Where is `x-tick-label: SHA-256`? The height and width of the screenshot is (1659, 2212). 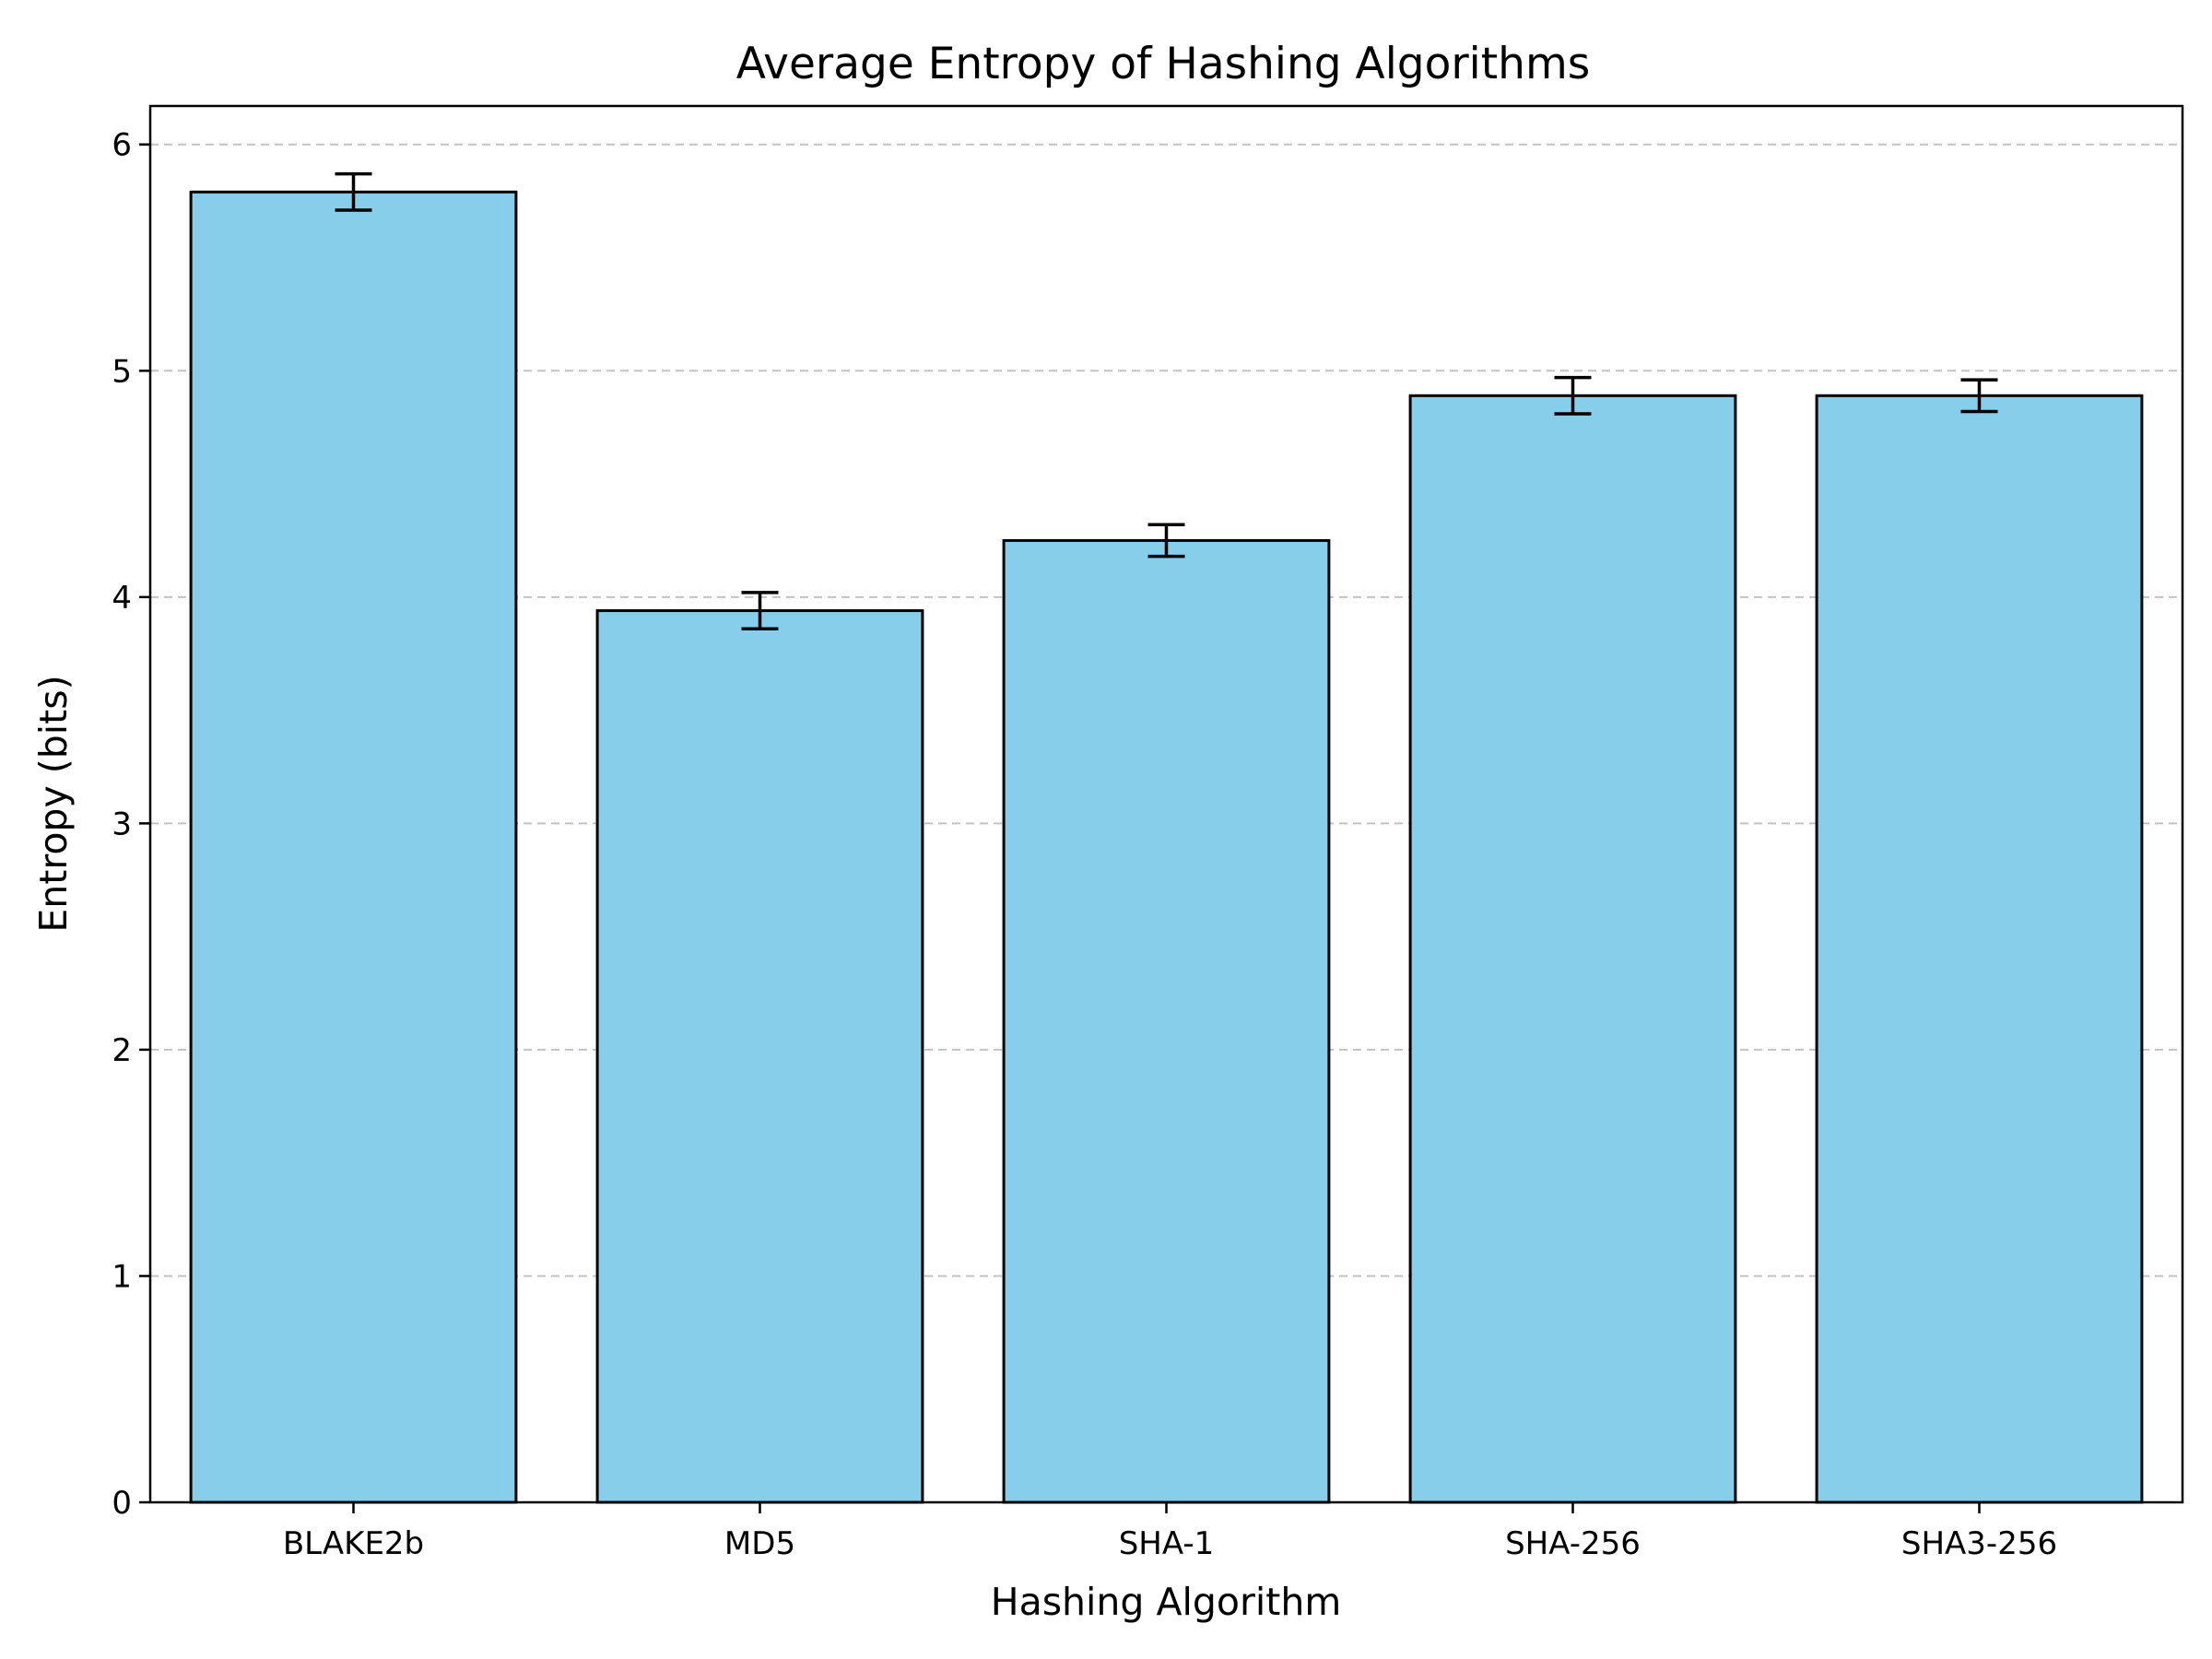
x-tick-label: SHA-256 is located at coordinates (1573, 1543).